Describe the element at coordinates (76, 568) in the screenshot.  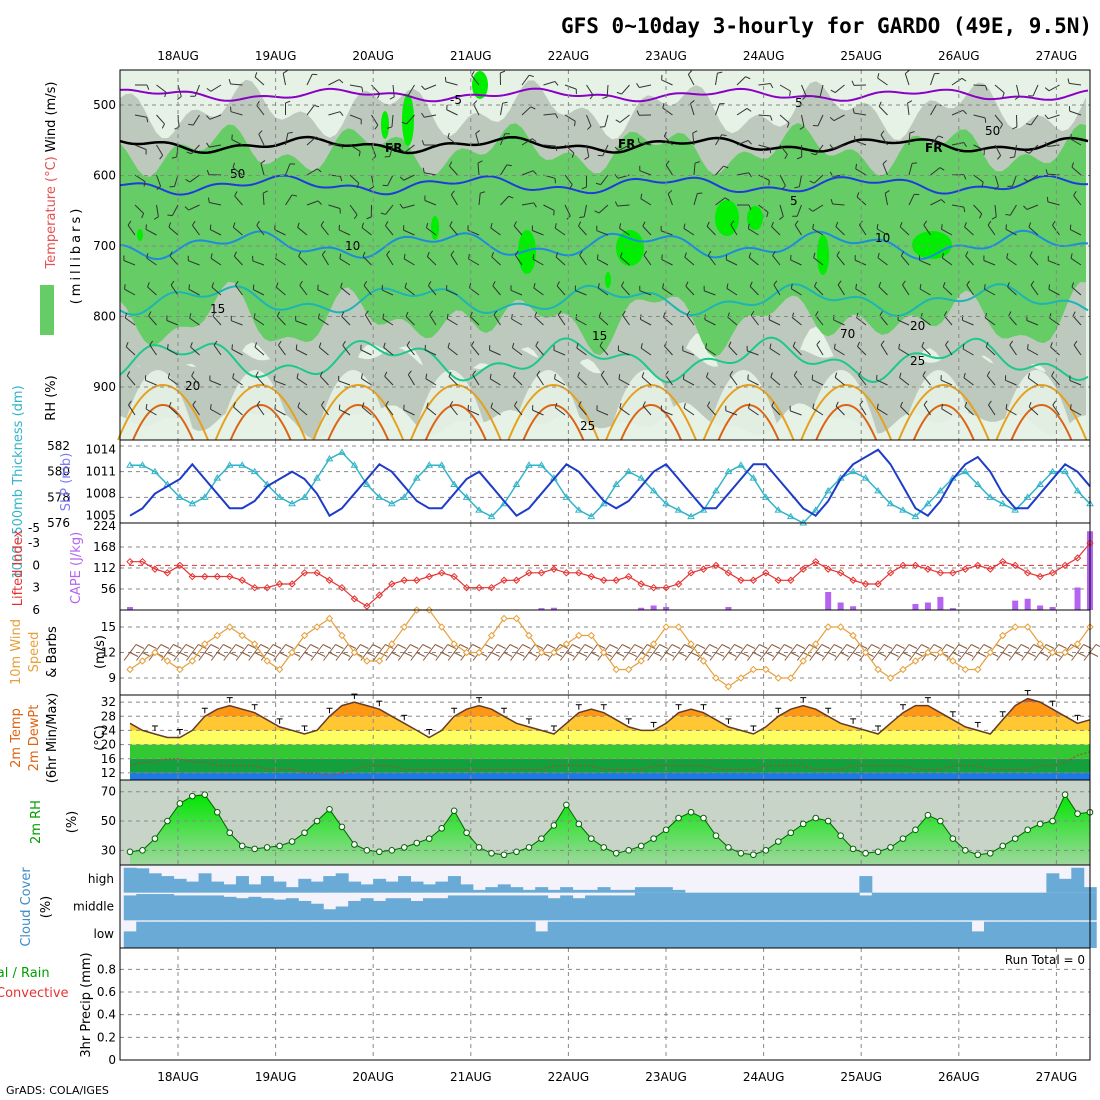
I see `cape-label: CAPE (J/kg)` at that location.